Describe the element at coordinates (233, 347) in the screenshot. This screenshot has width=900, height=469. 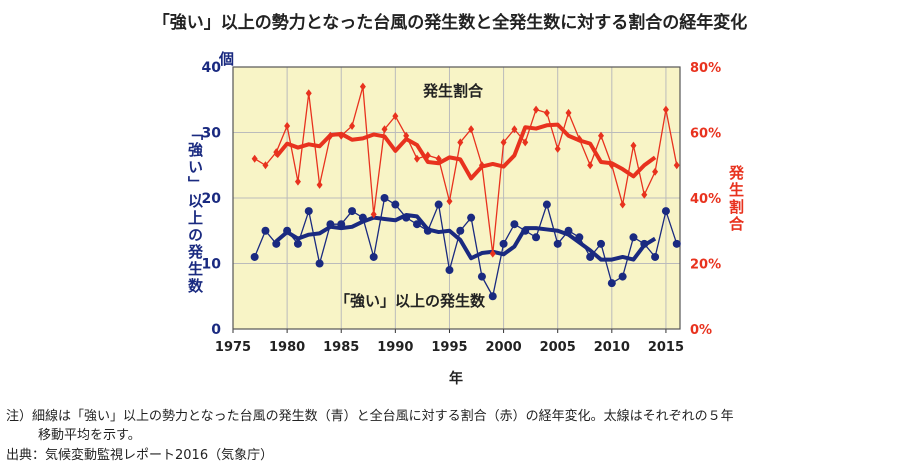
I see `x-tick-label: 1975` at that location.